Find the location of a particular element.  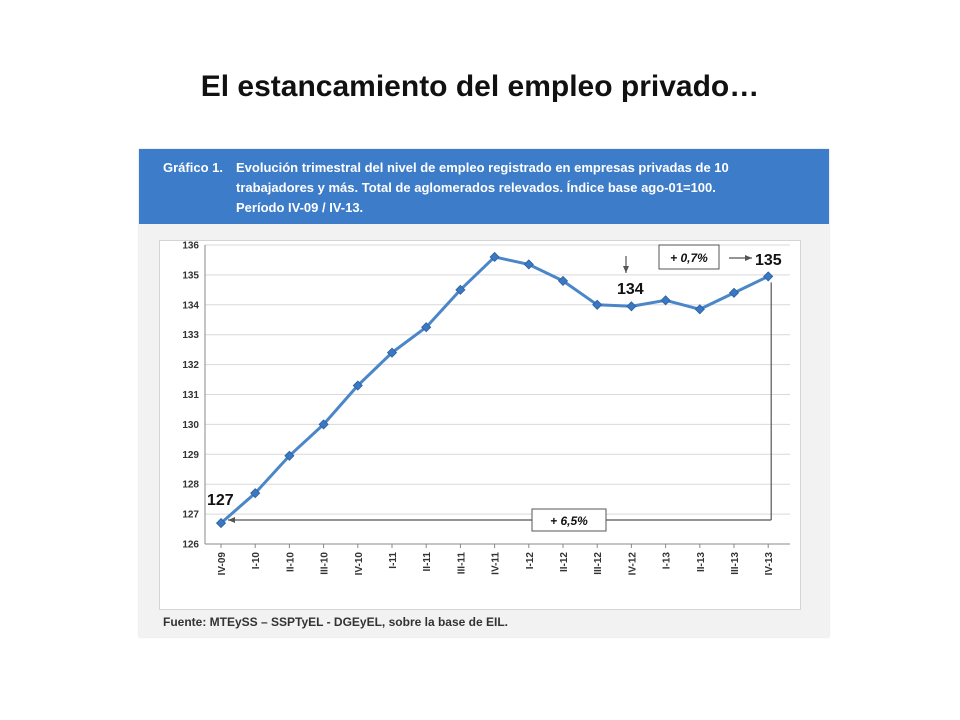

y-tick-label: 126 is located at coordinates (190, 545).